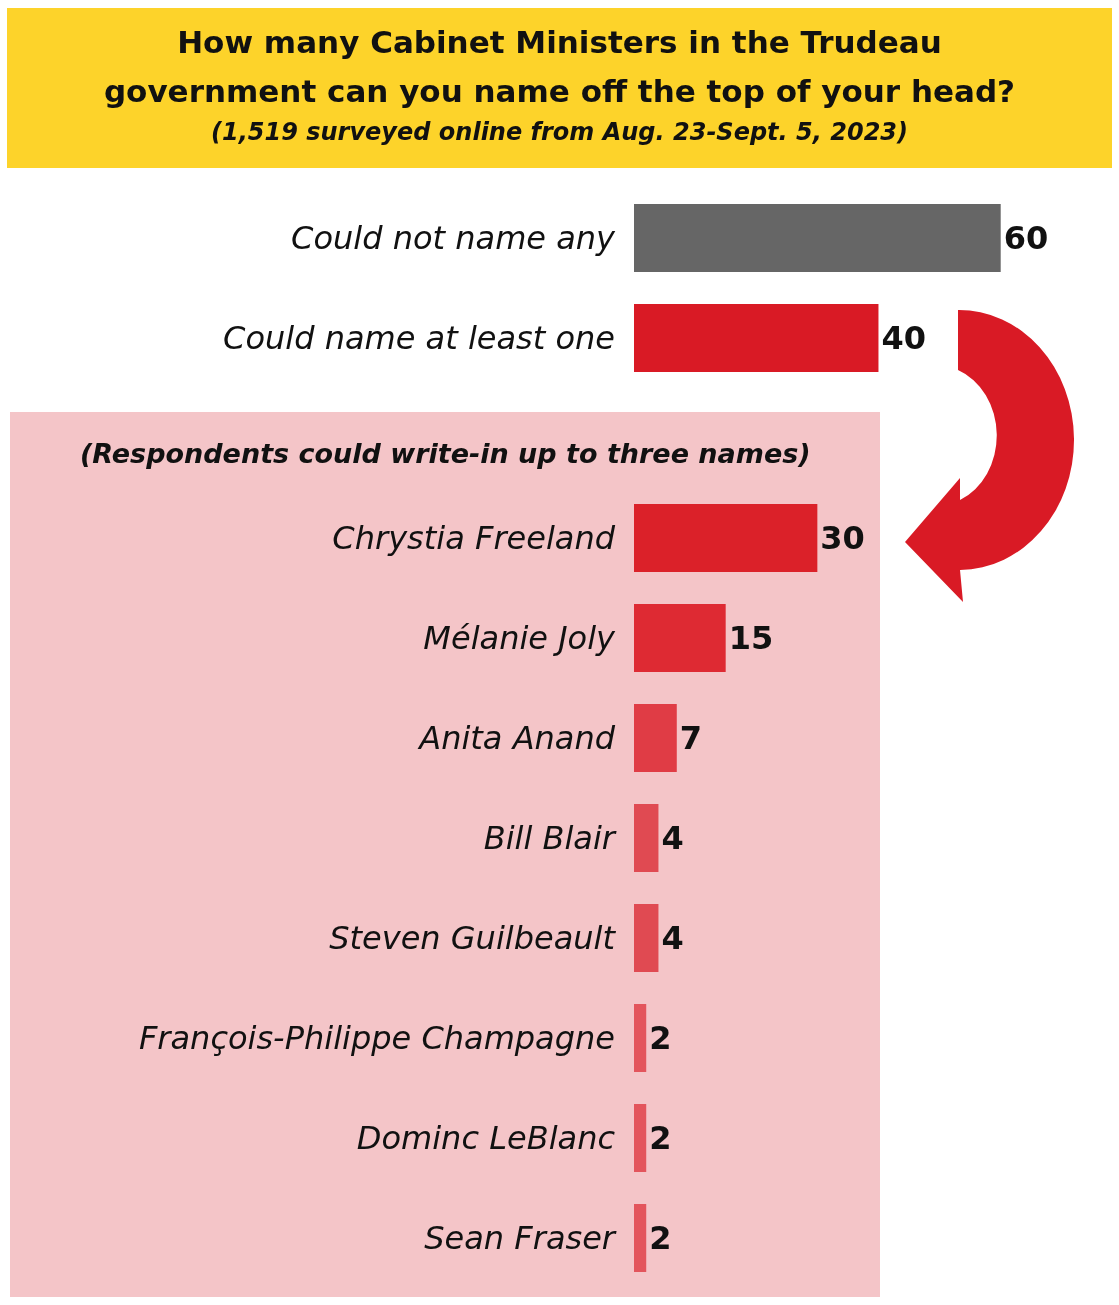 This screenshot has height=1305, width=1119. What do you see at coordinates (559, 132) in the screenshot?
I see `chart-subtitle: (1,519 surveyed online from Aug. 23-Sept. 5, 2023)` at bounding box center [559, 132].